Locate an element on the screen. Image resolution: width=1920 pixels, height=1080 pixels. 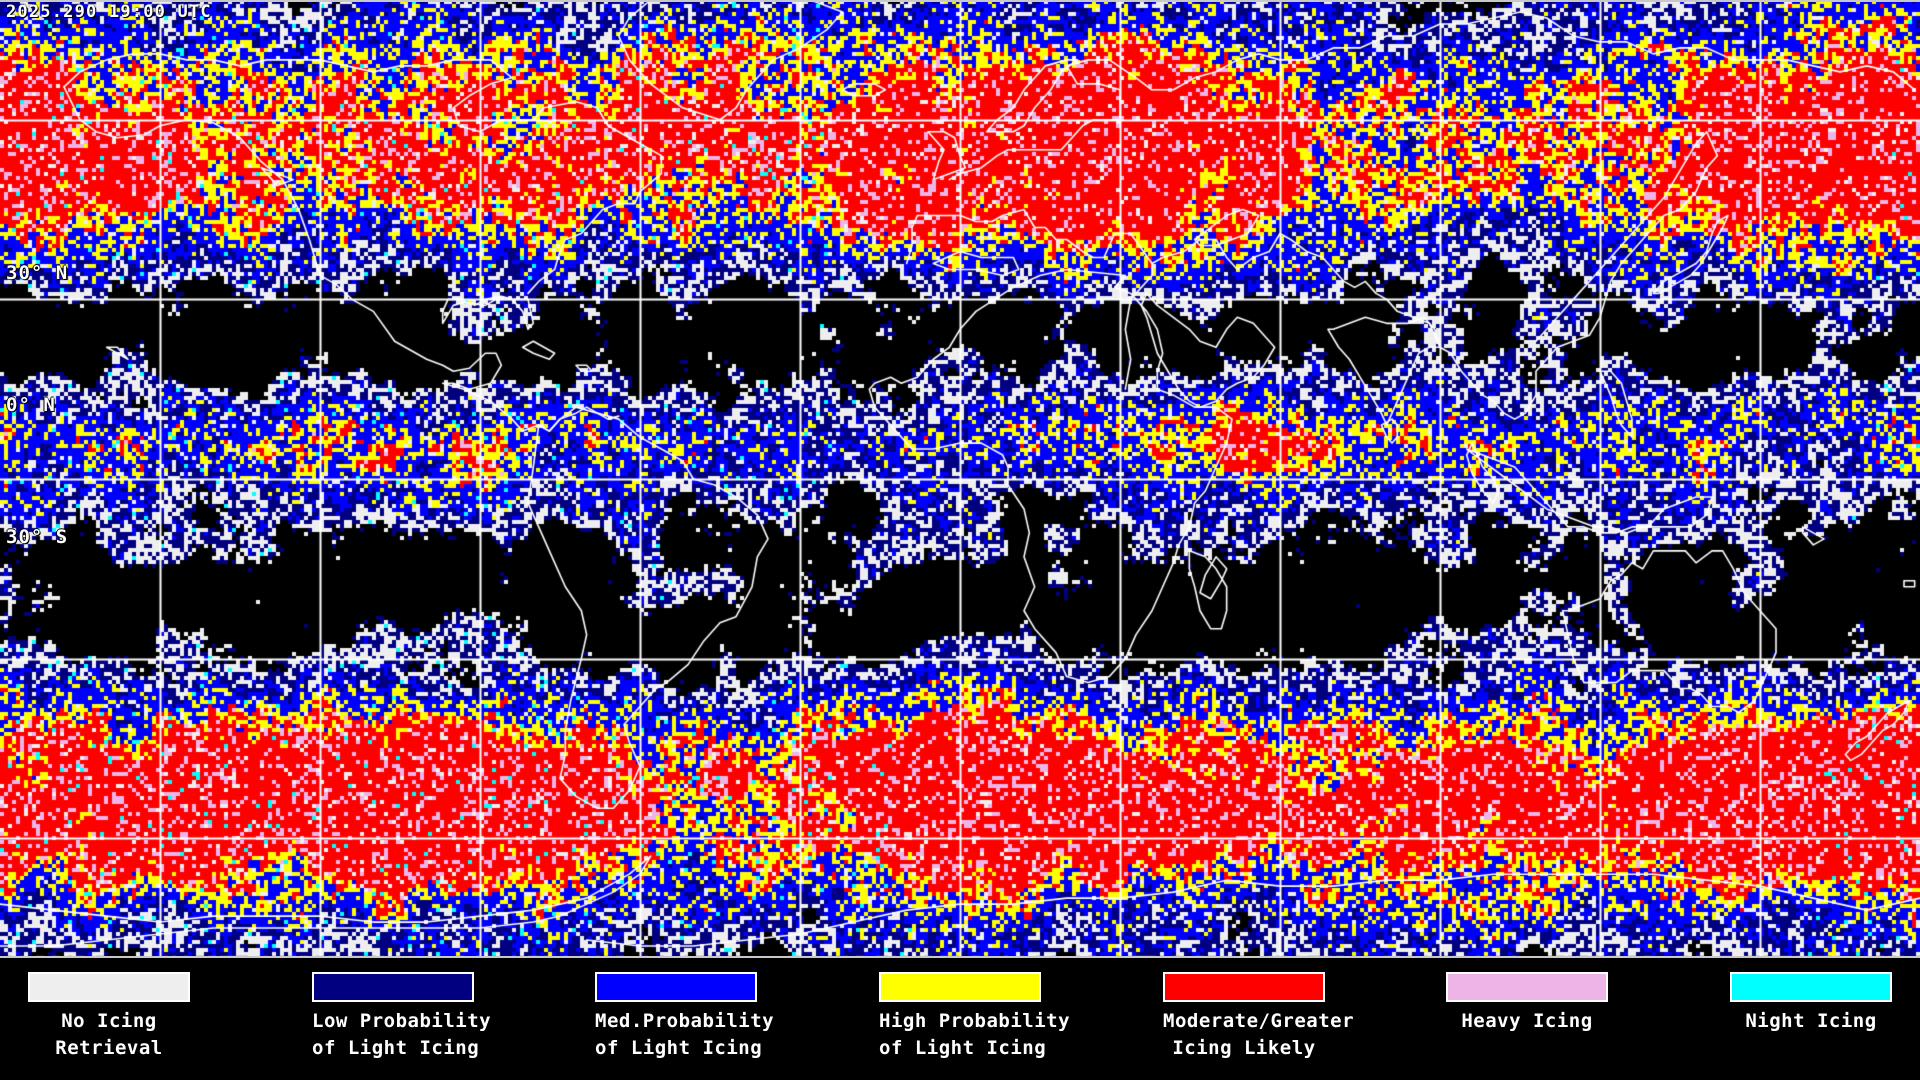
legend-label-heavy-icing: Heavy Icing is located at coordinates (1527, 1021).